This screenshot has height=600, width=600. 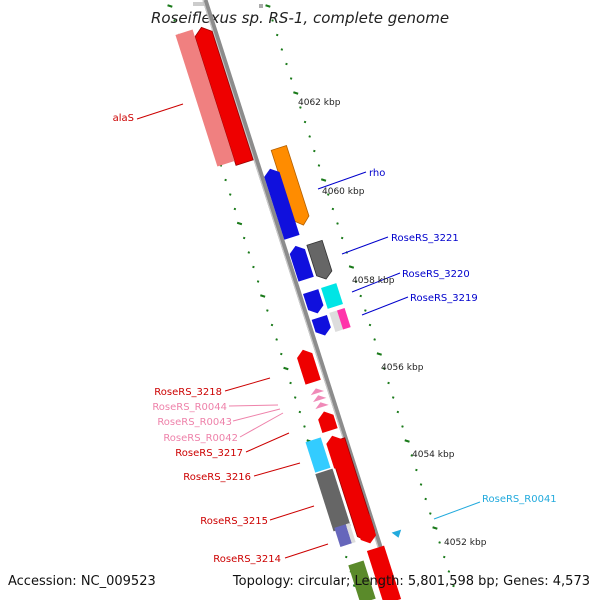 What do you see at coordinates (425, 238) in the screenshot?
I see `gene-label-roseRS-3221: RoseRS_3221` at bounding box center [425, 238].